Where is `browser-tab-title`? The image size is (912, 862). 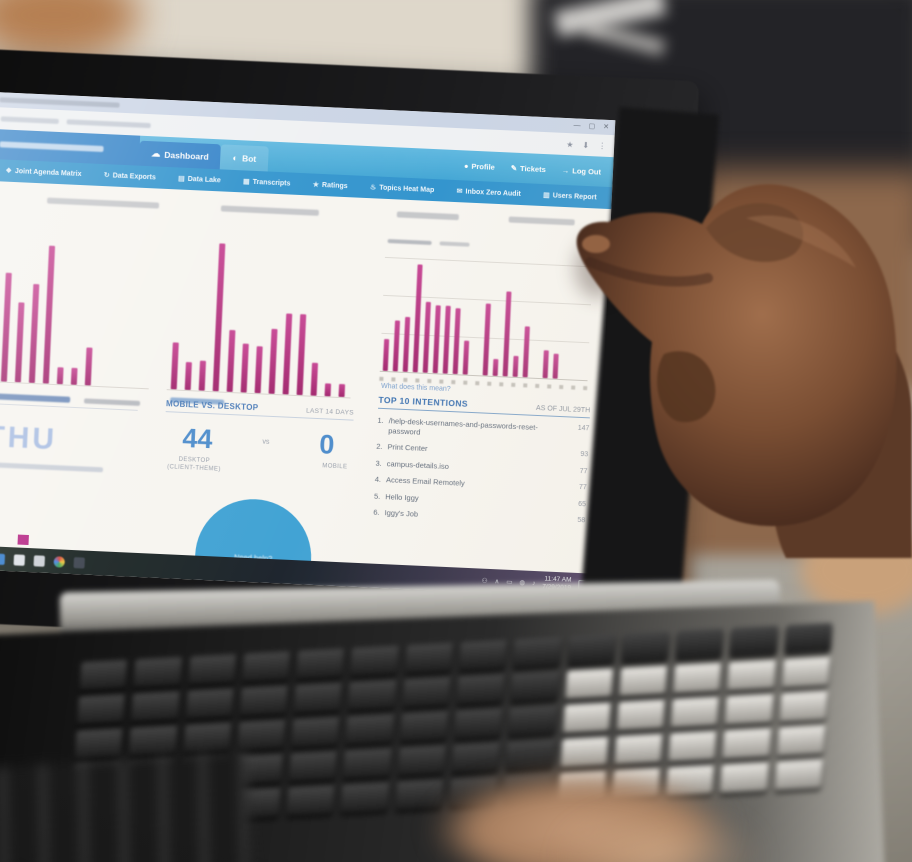
browser-tab-title is located at coordinates (60, 102).